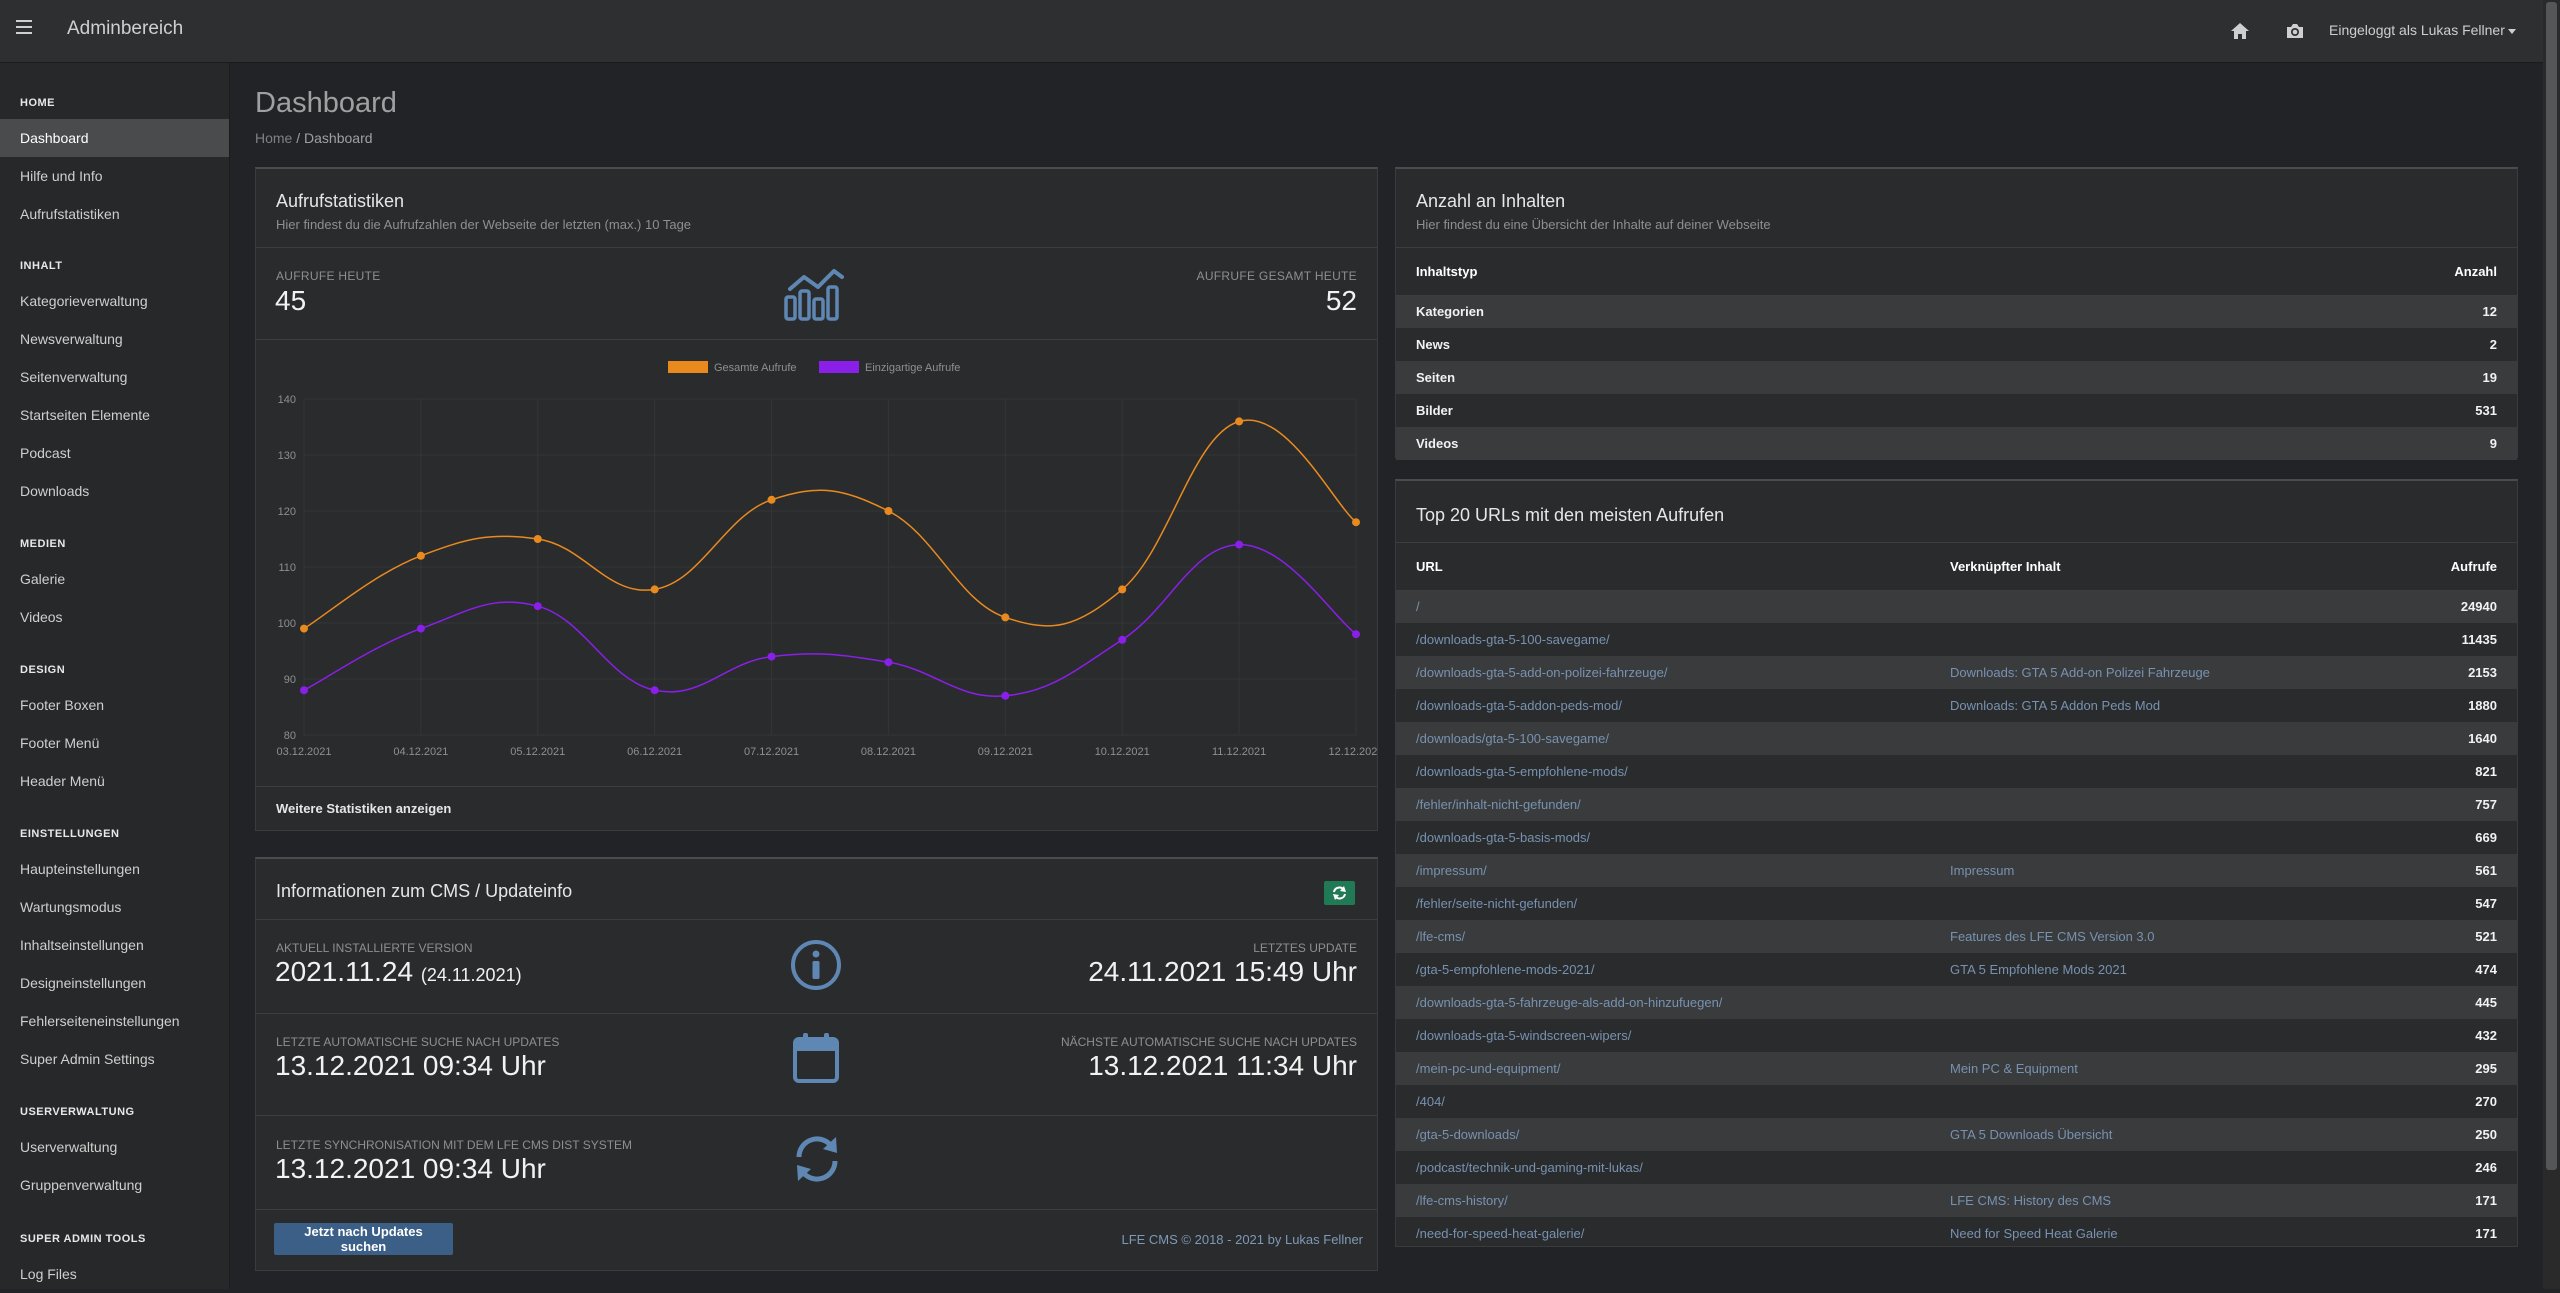  What do you see at coordinates (340, 201) in the screenshot?
I see `stats-panel-title: Aufrufstatistiken` at bounding box center [340, 201].